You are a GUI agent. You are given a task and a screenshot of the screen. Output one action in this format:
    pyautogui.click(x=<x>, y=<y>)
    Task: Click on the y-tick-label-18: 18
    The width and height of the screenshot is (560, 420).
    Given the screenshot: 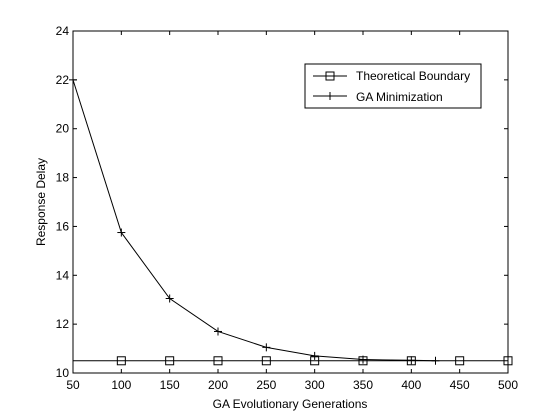 What is the action you would take?
    pyautogui.click(x=63, y=178)
    